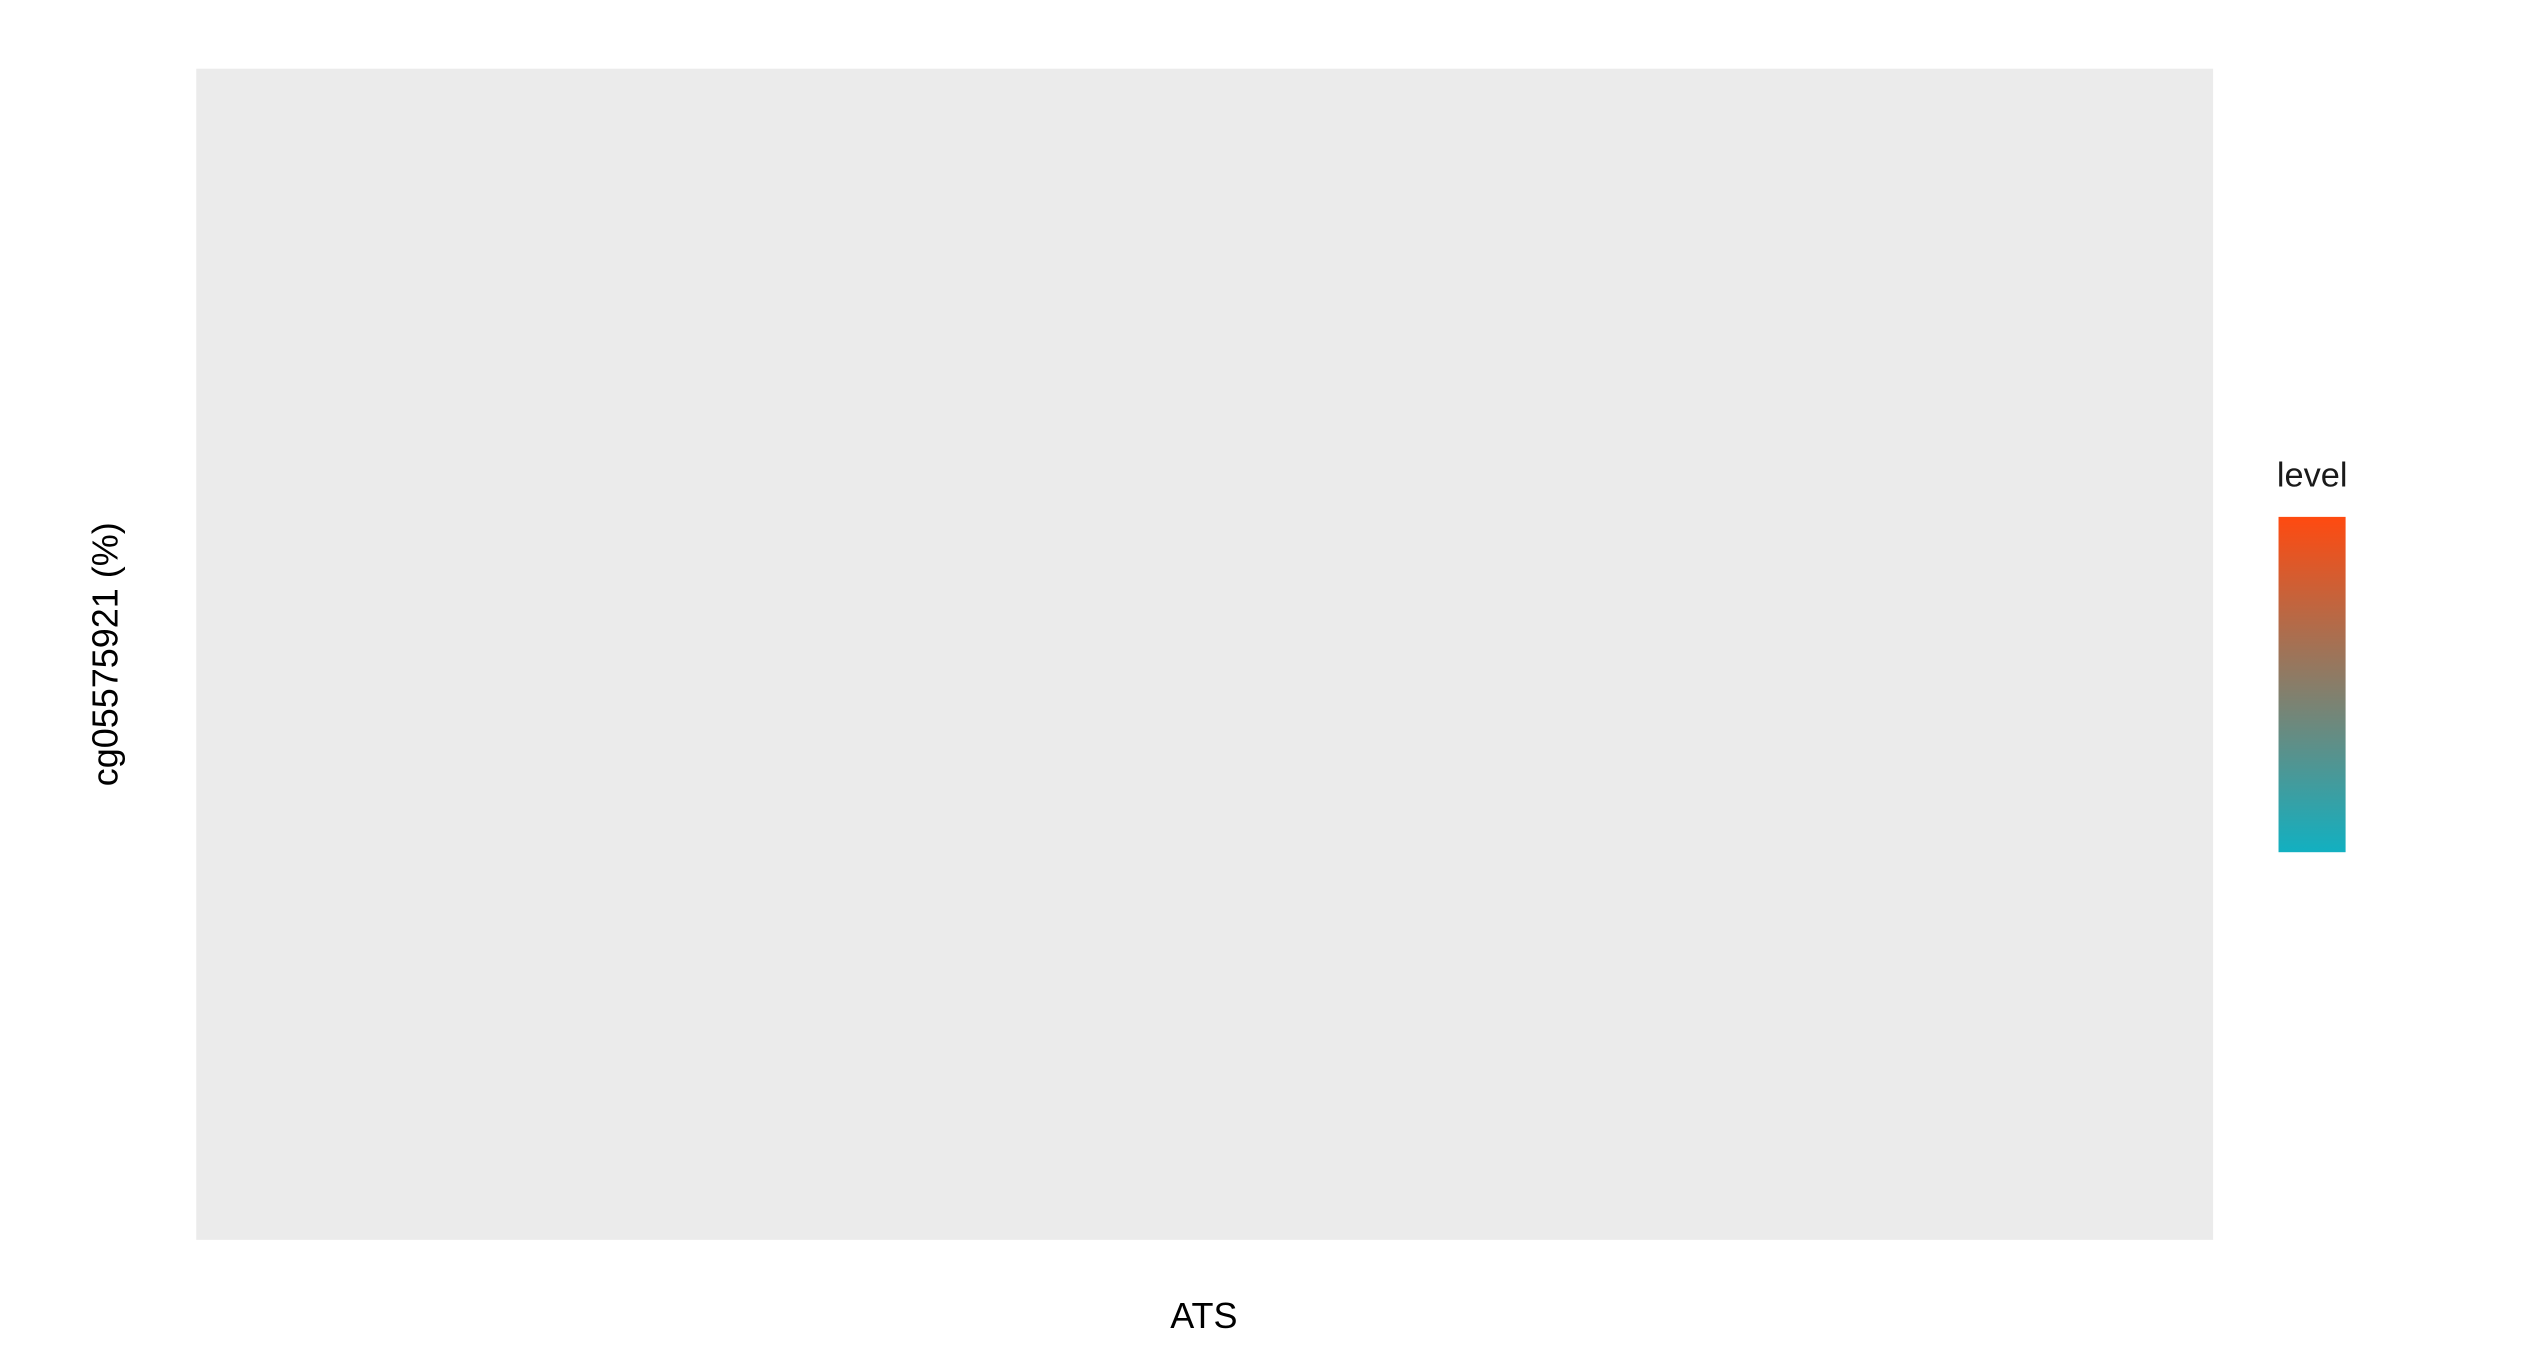  I want to click on colorbar, so click(2312, 684).